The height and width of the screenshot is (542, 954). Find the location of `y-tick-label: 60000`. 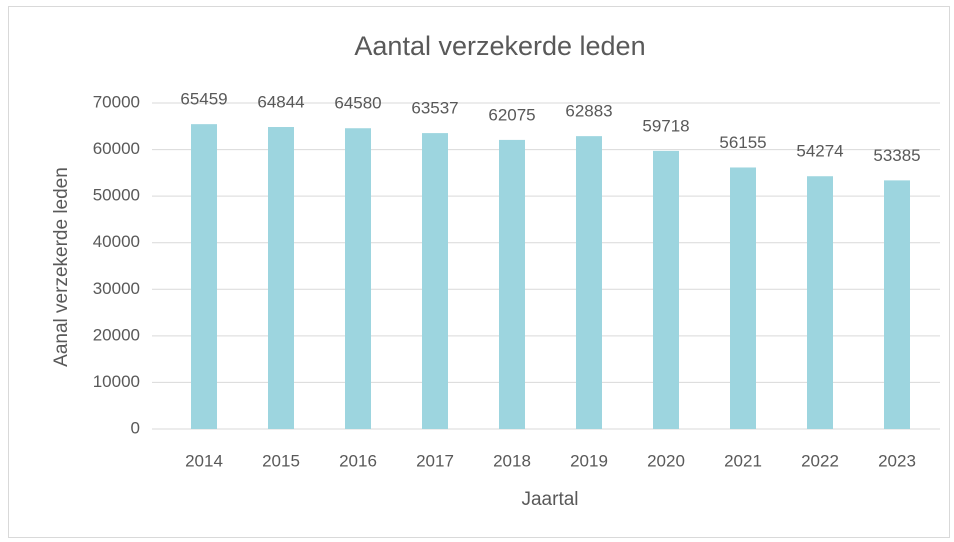

y-tick-label: 60000 is located at coordinates (116, 148).